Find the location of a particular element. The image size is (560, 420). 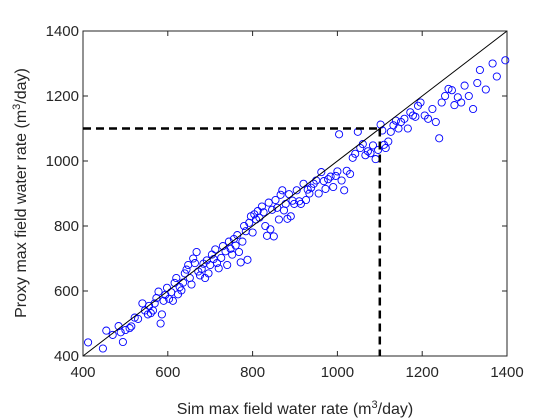

x-tick-label: 400 is located at coordinates (82, 372).